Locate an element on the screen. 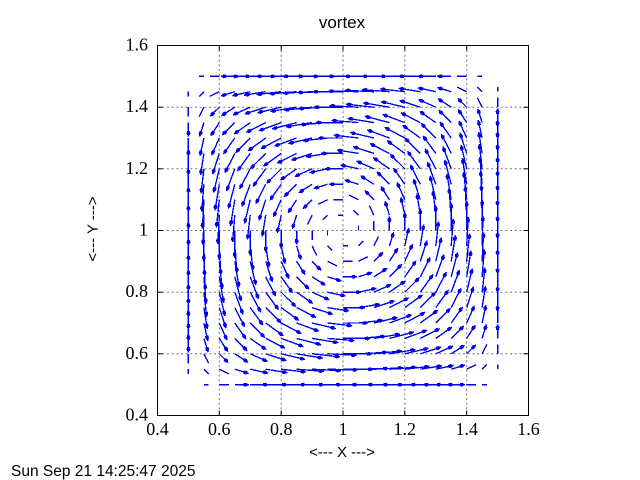  svg-text: <--- X ---> is located at coordinates (342, 452).